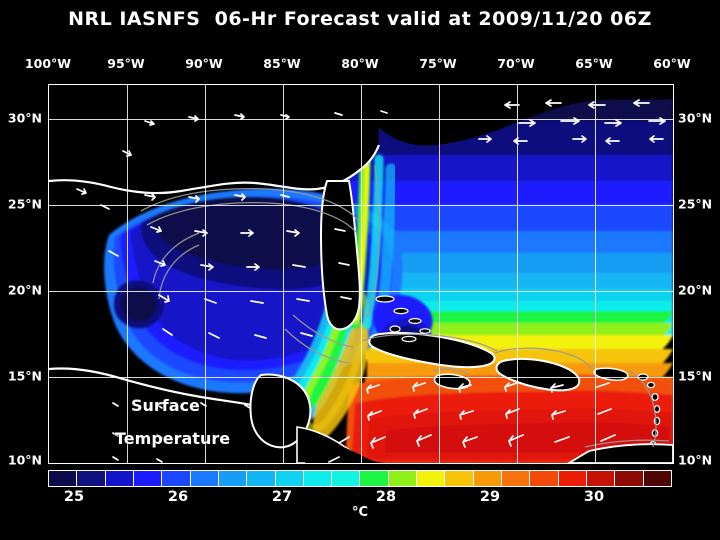 This screenshot has width=720, height=540. Describe the element at coordinates (24, 204) in the screenshot. I see `lat-label-left-25n: 25°N` at that location.